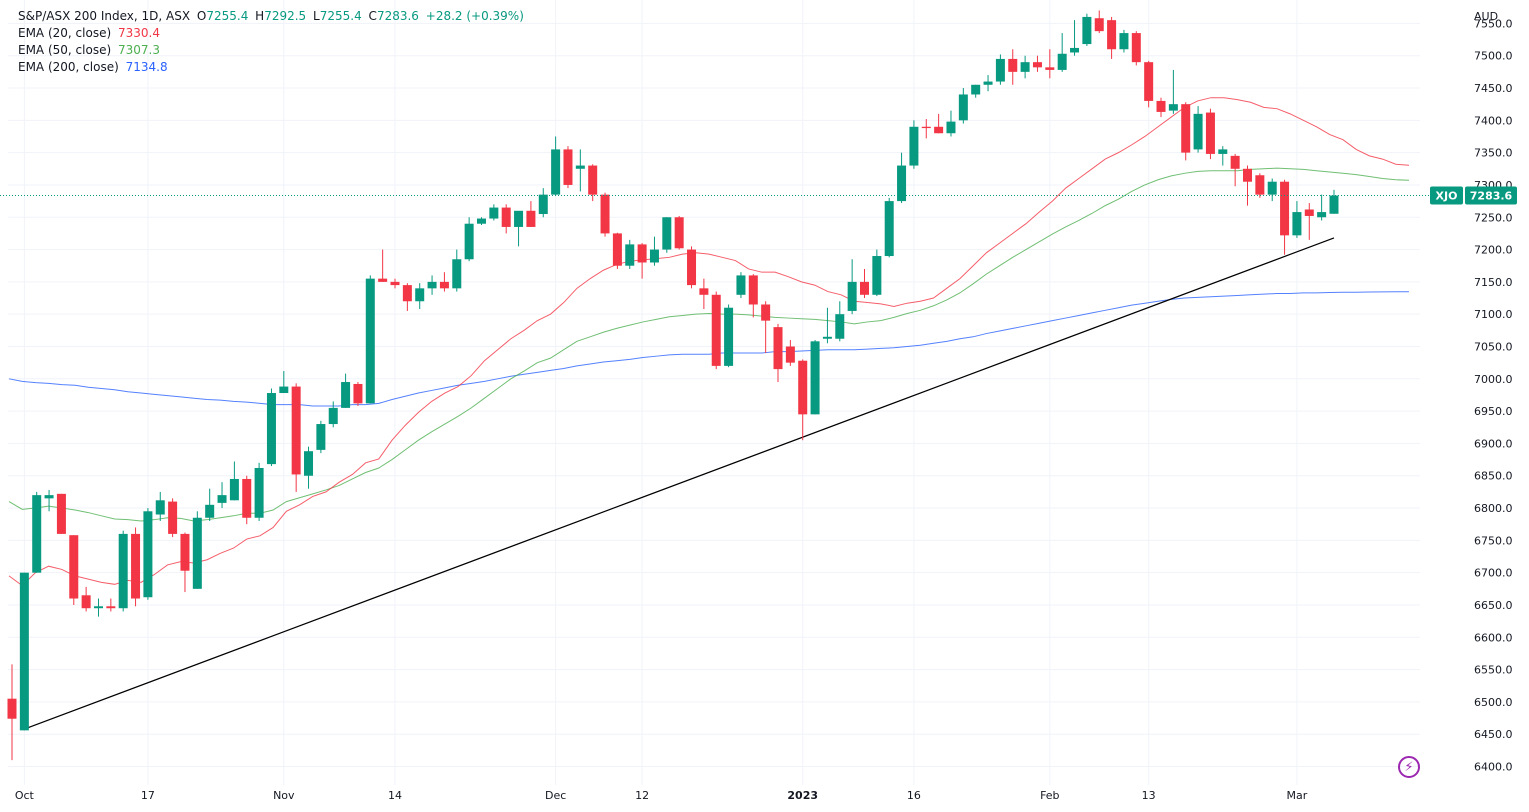 The image size is (1529, 812). I want to click on time-tick-label: 16, so click(914, 795).